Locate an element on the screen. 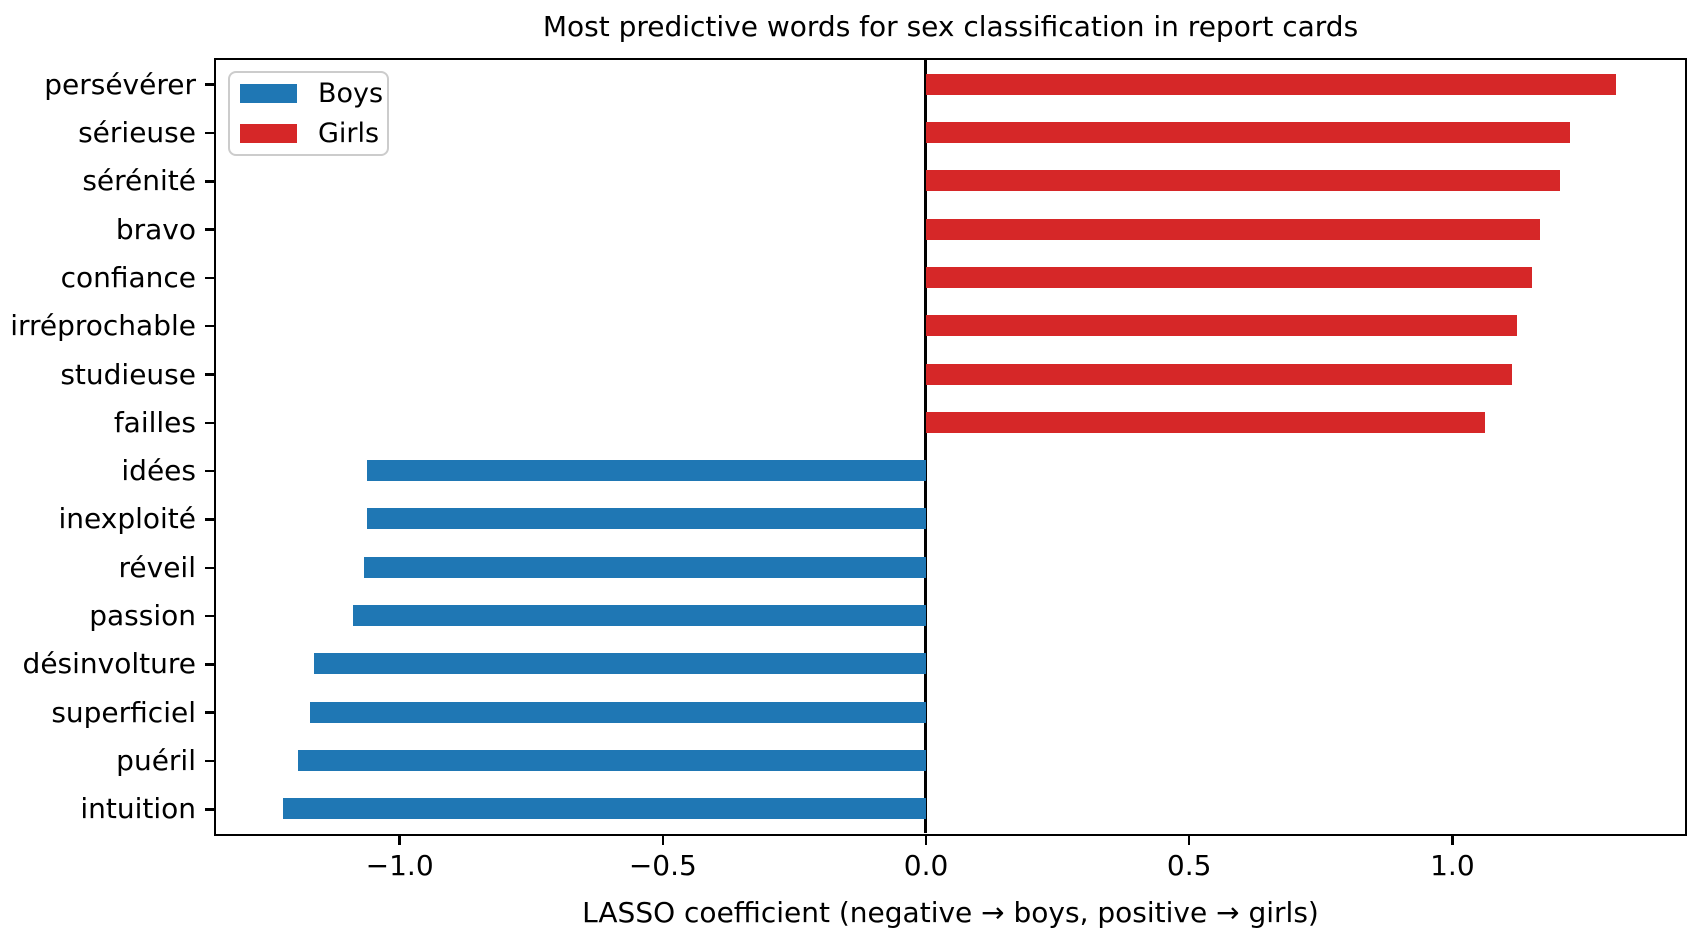 The image size is (1706, 940). y-tick-label: sérénité is located at coordinates (139, 181).